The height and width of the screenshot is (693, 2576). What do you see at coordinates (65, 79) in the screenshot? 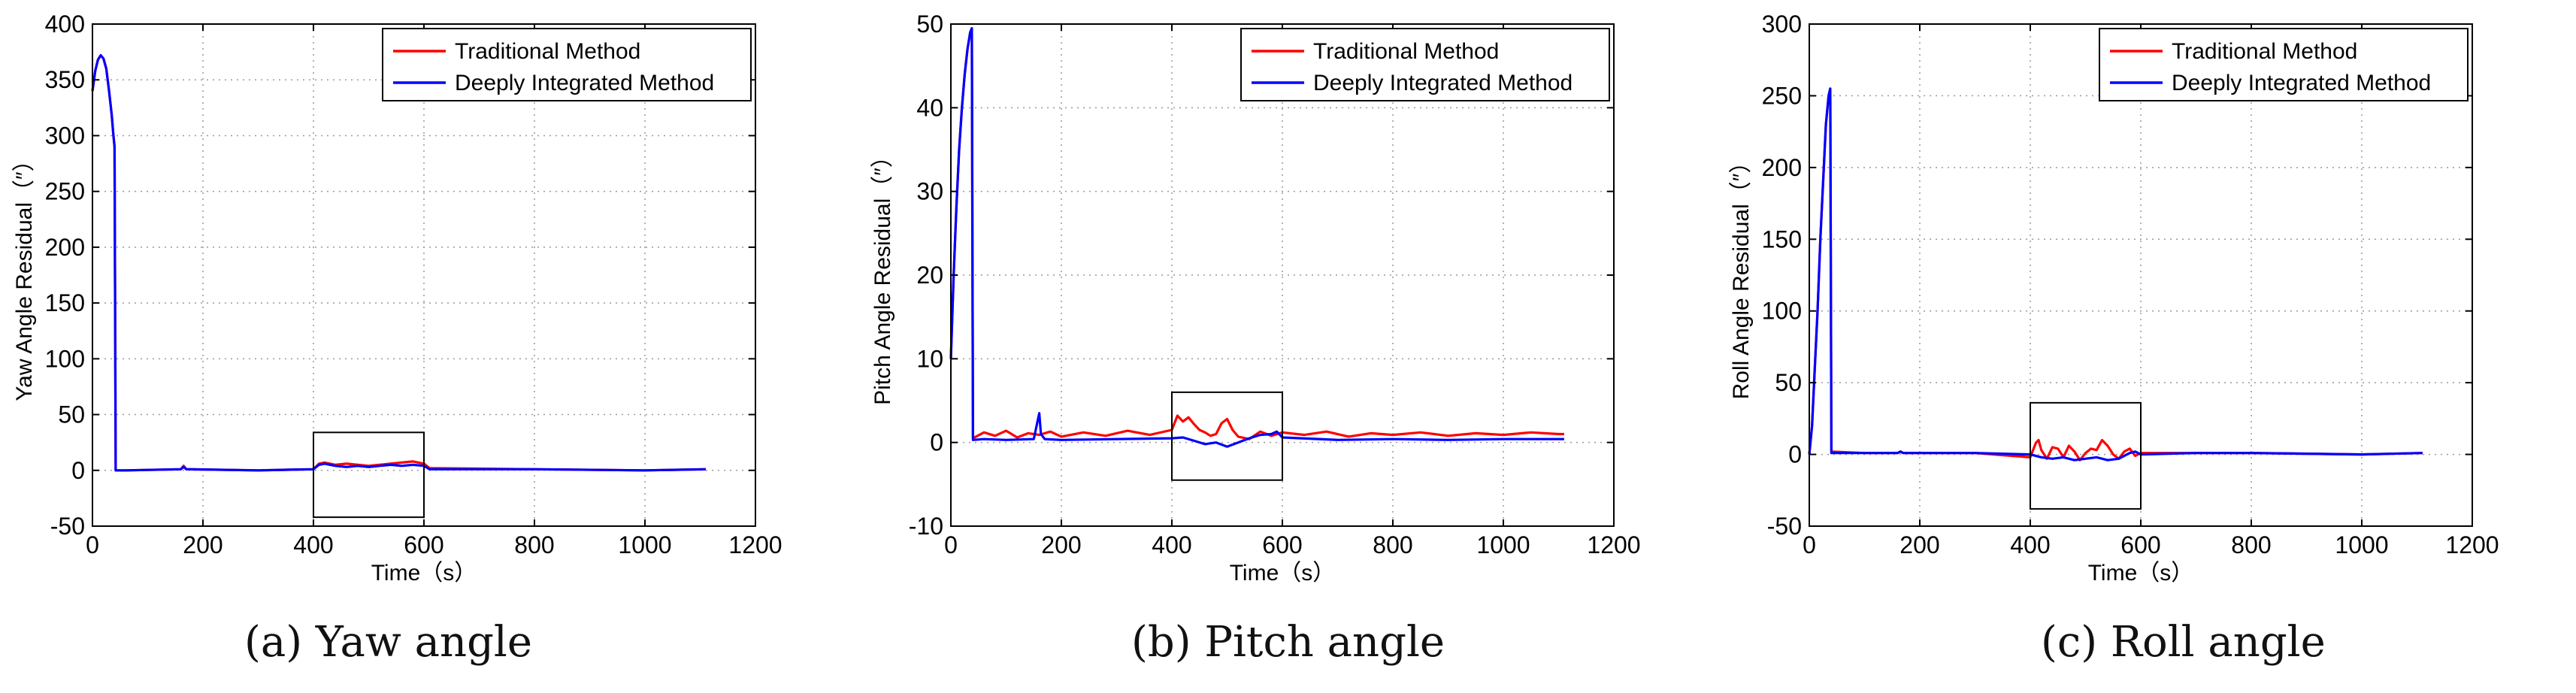
I see `y-tick-label: 350` at bounding box center [65, 79].